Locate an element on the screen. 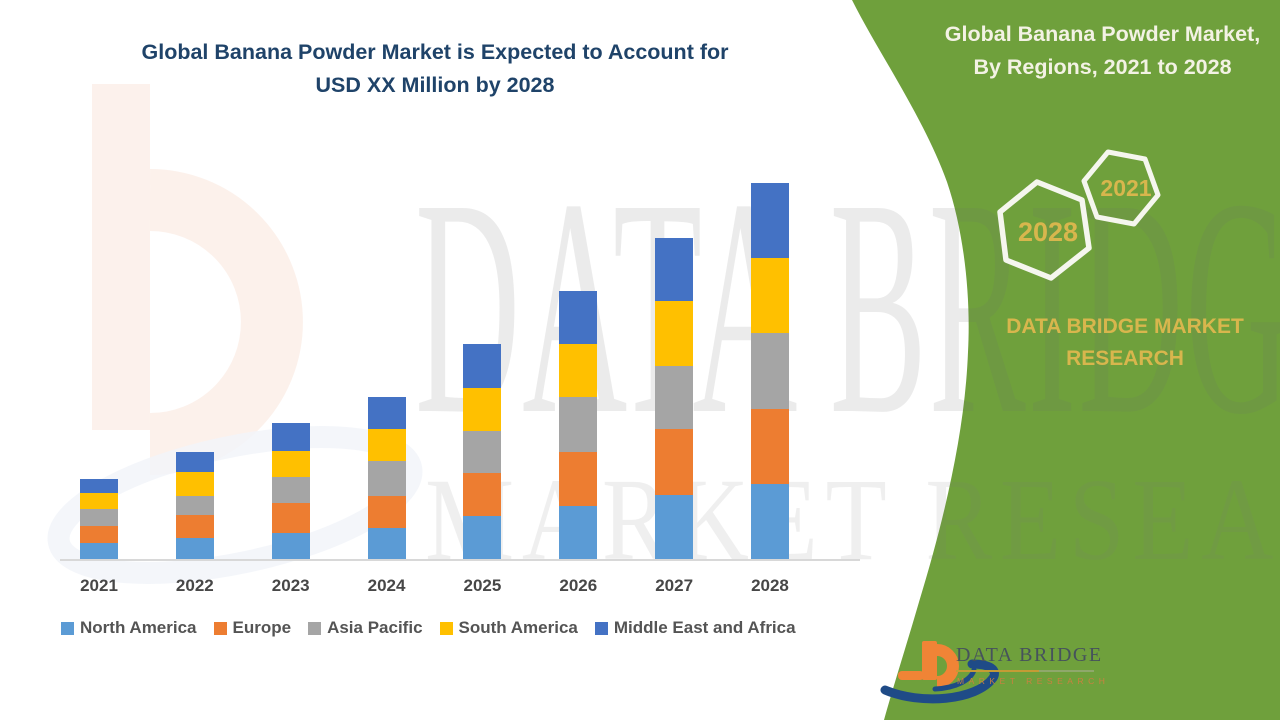 Image resolution: width=1280 pixels, height=720 pixels. bar-segment-2028-north-america is located at coordinates (769, 521).